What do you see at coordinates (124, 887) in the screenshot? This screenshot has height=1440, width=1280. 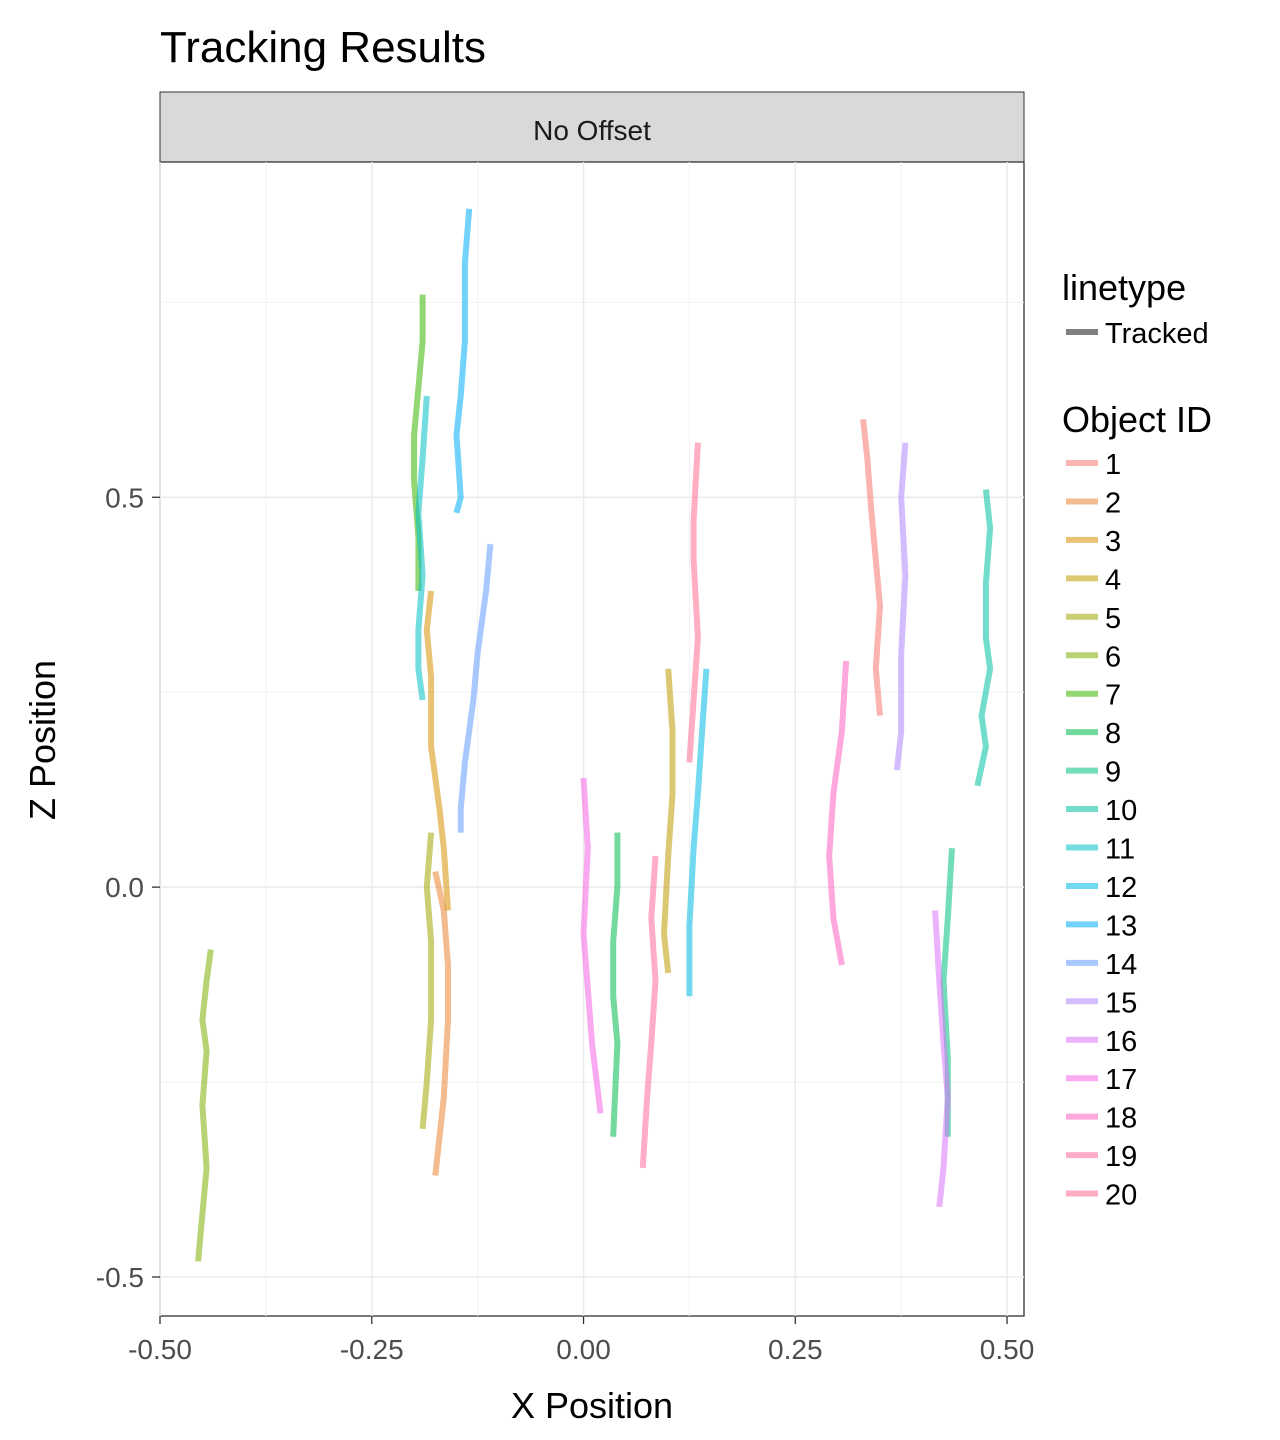 I see `y-tick-label: 0.0` at bounding box center [124, 887].